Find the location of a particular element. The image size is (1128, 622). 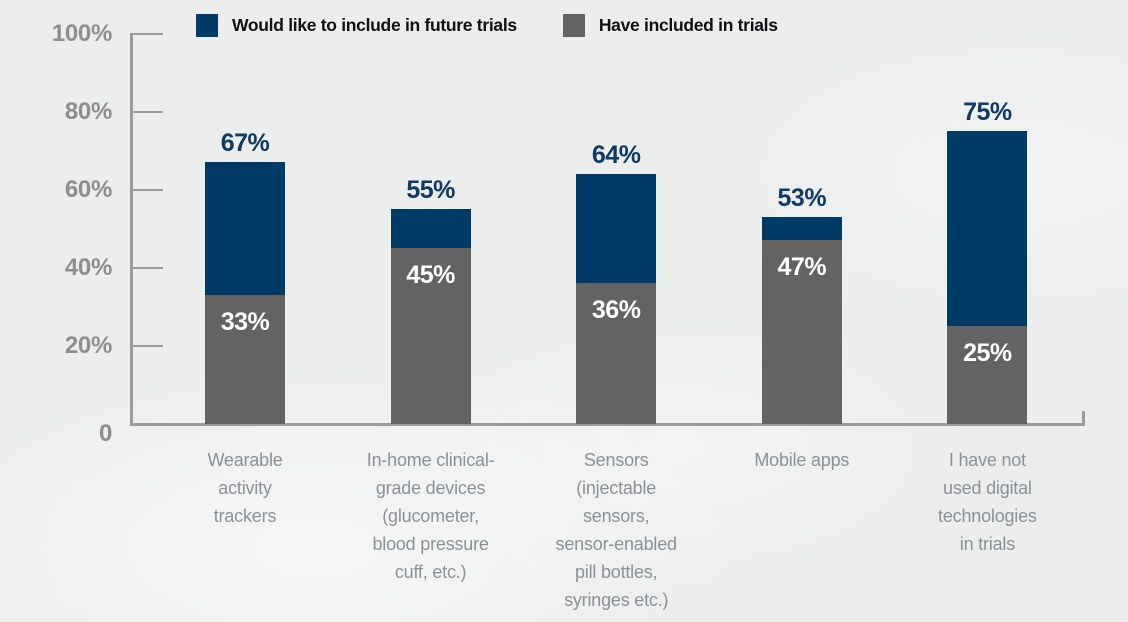

y-tick-label: 0 is located at coordinates (105, 433).